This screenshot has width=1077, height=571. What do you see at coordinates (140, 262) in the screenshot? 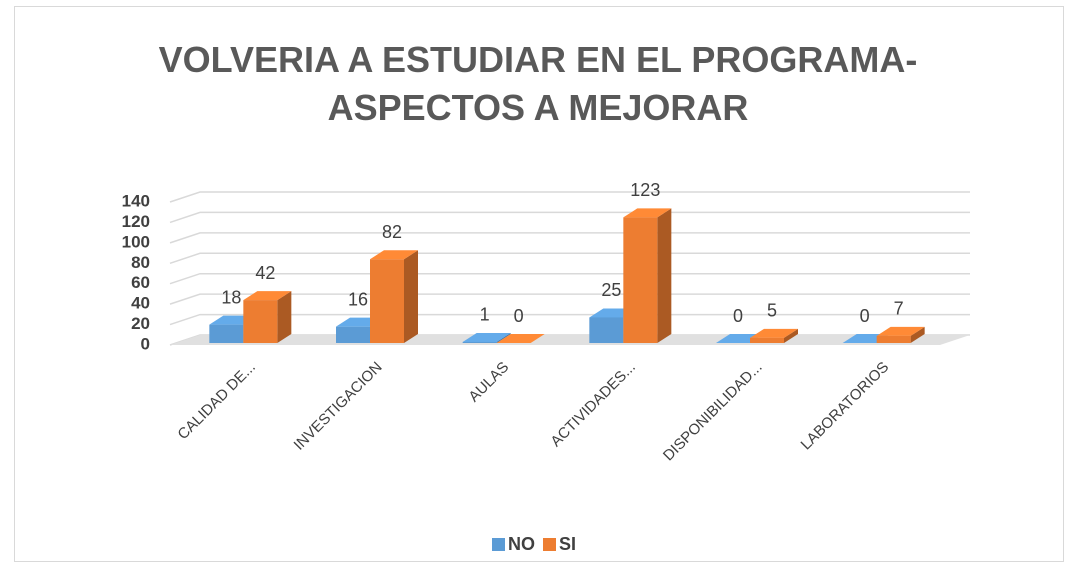
I see `y-tick-label: 80` at bounding box center [140, 262].